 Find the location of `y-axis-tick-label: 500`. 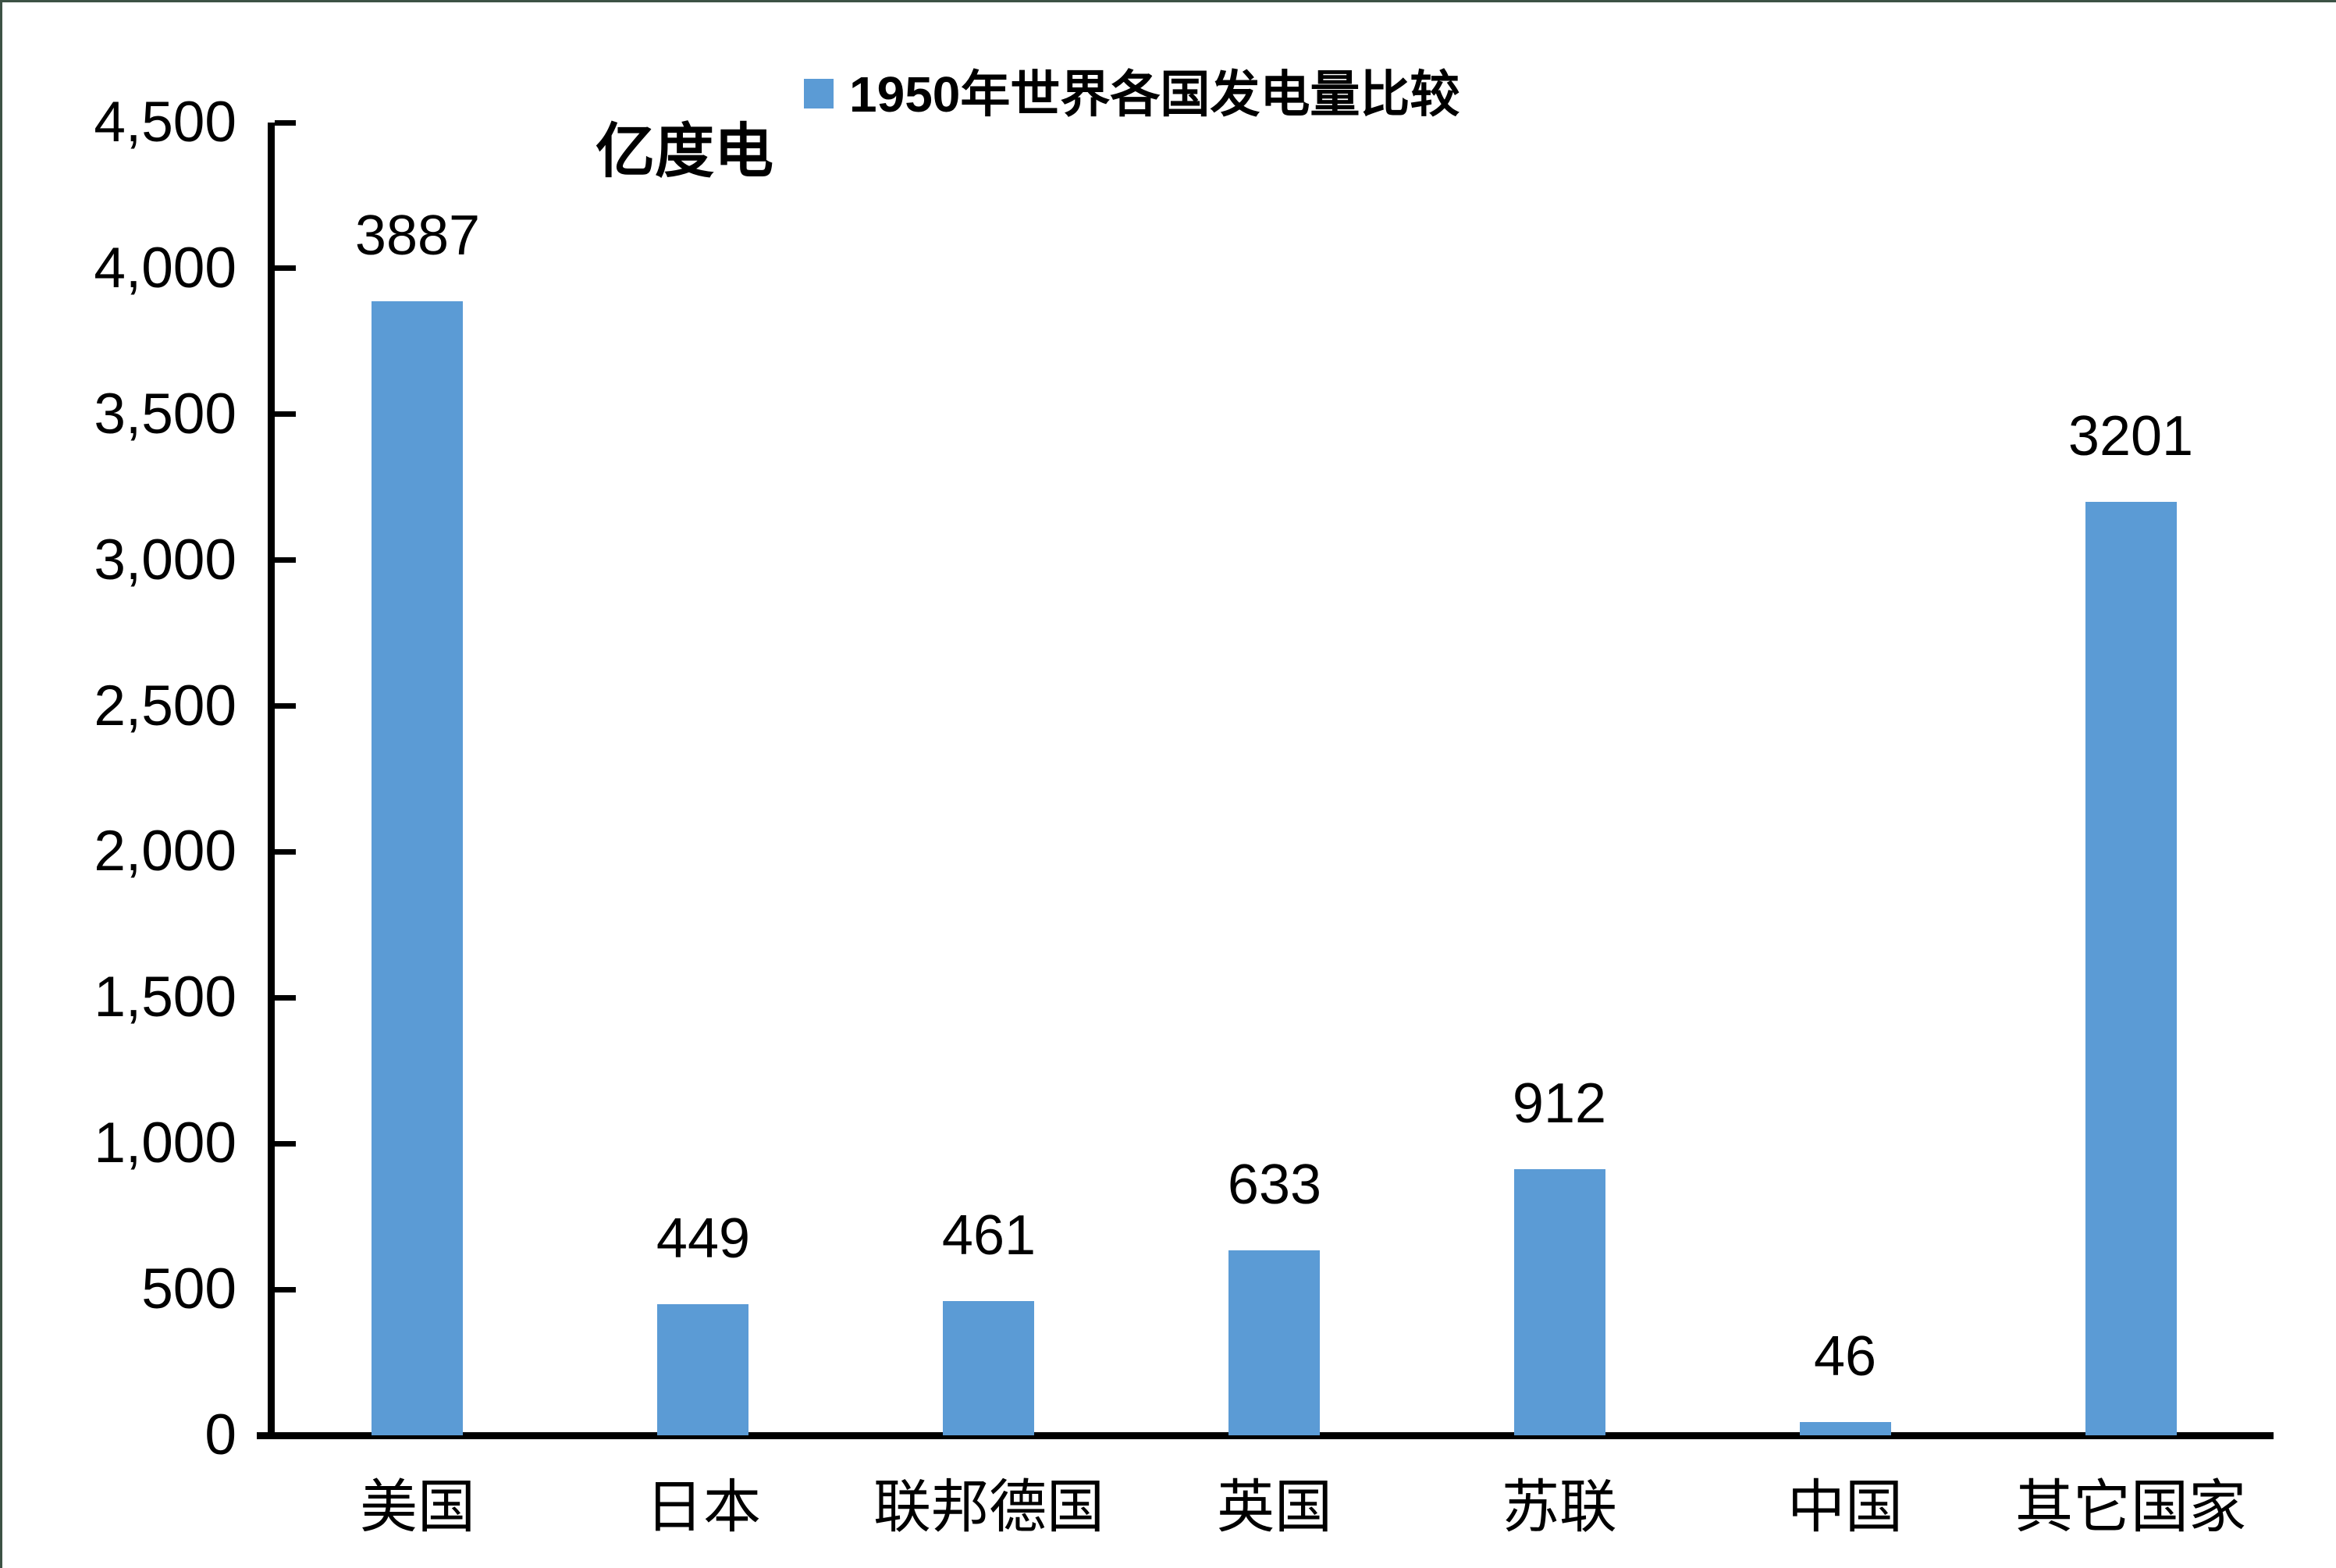

y-axis-tick-label: 500 is located at coordinates (188, 1289).